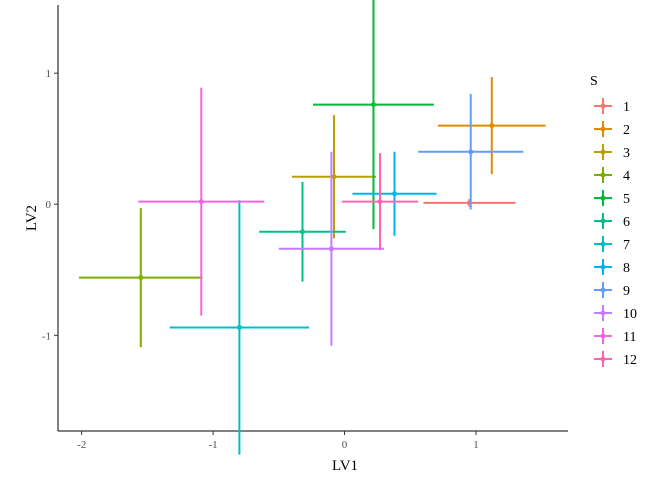 The width and height of the screenshot is (672, 480). Describe the element at coordinates (46, 336) in the screenshot. I see `y-tick-label: -1` at that location.